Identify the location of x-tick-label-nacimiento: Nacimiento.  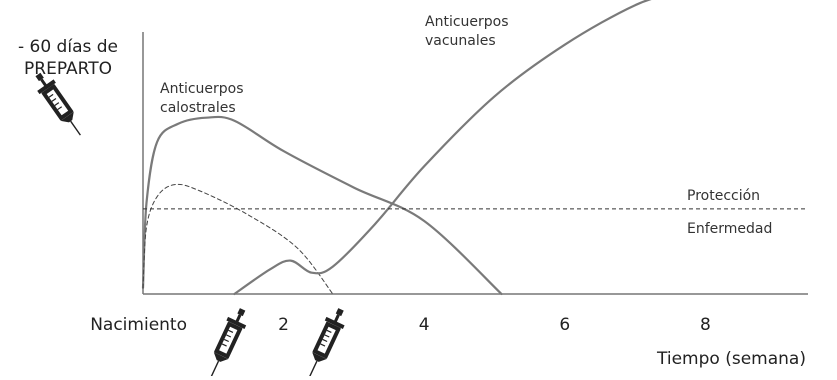
(138, 325).